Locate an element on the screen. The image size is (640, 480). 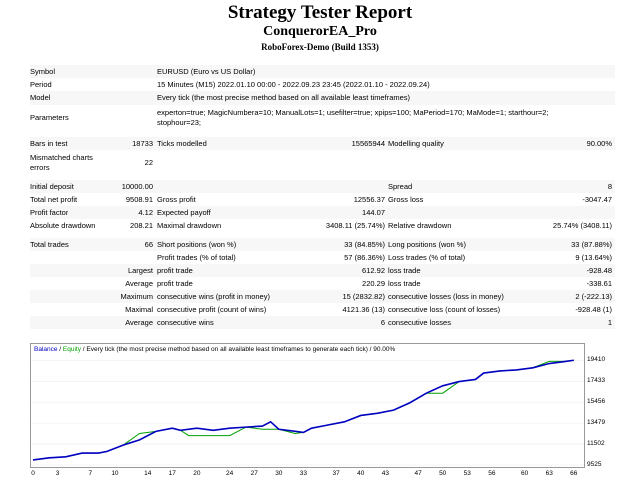
max-wins-value: 15 (2832.82) is located at coordinates (363, 296).